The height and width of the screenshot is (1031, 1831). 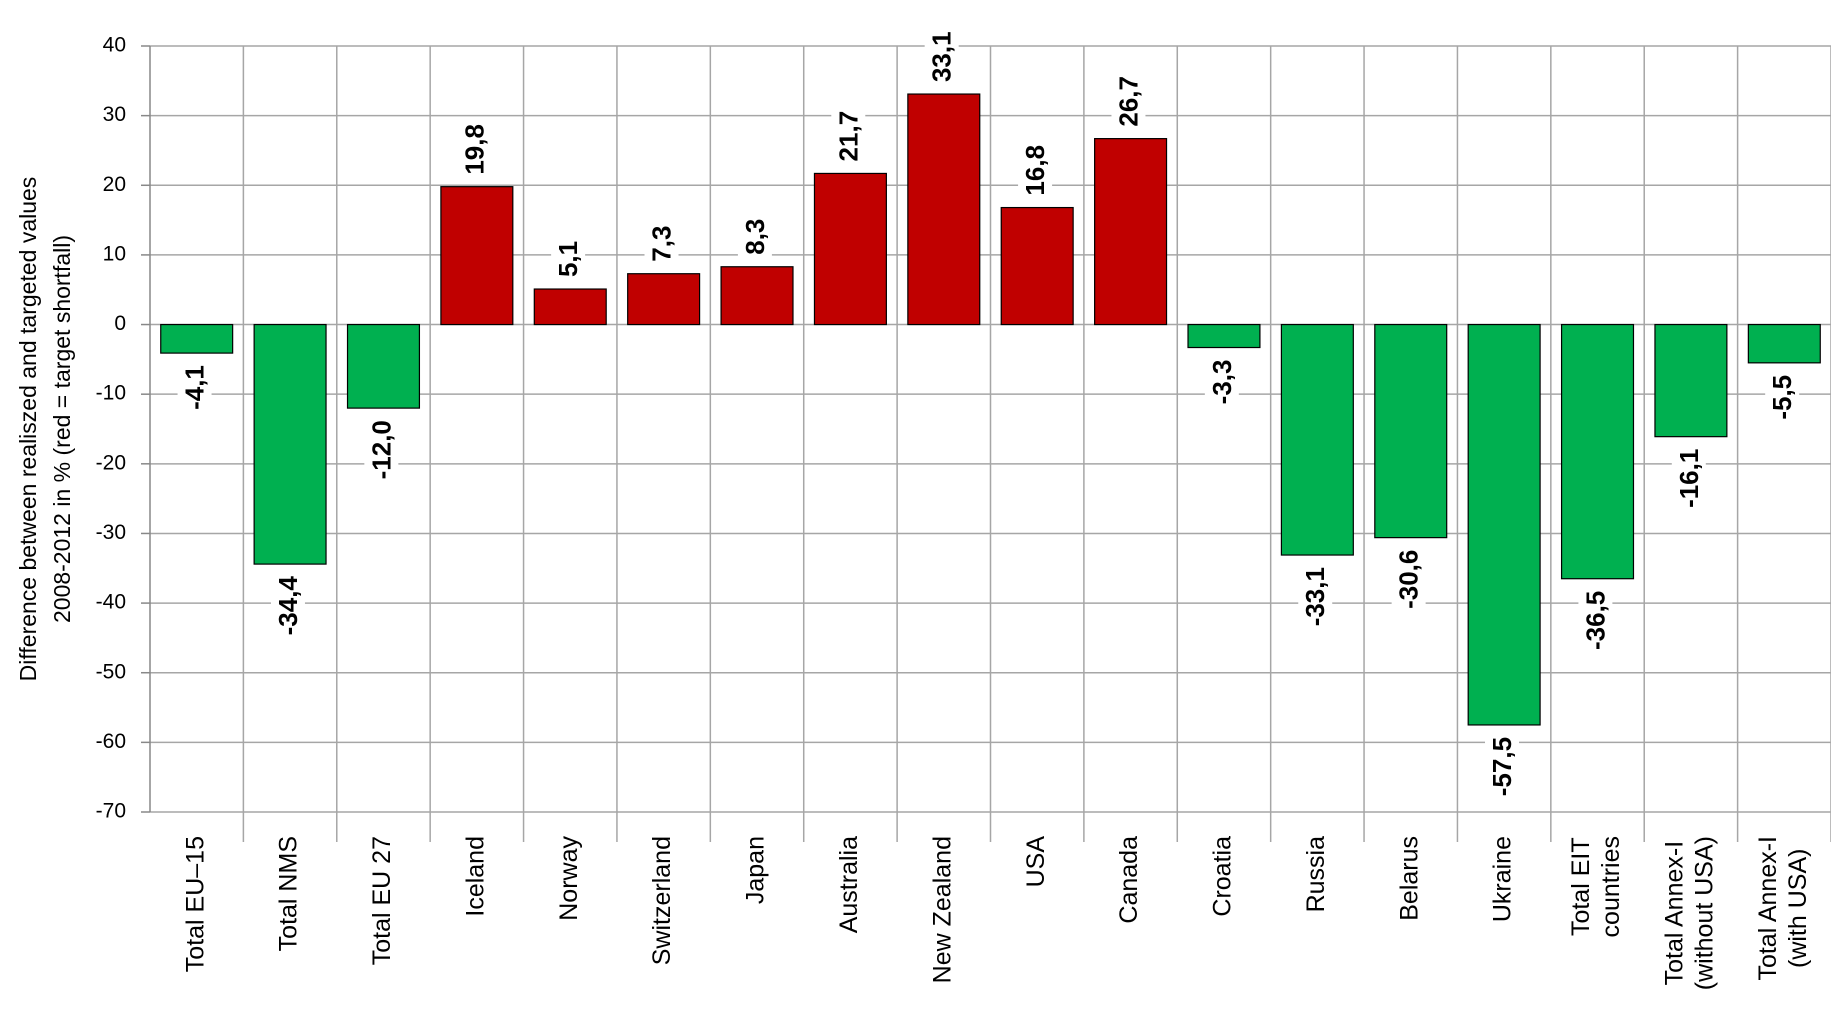 I want to click on value-label: -12,0, so click(x=381, y=449).